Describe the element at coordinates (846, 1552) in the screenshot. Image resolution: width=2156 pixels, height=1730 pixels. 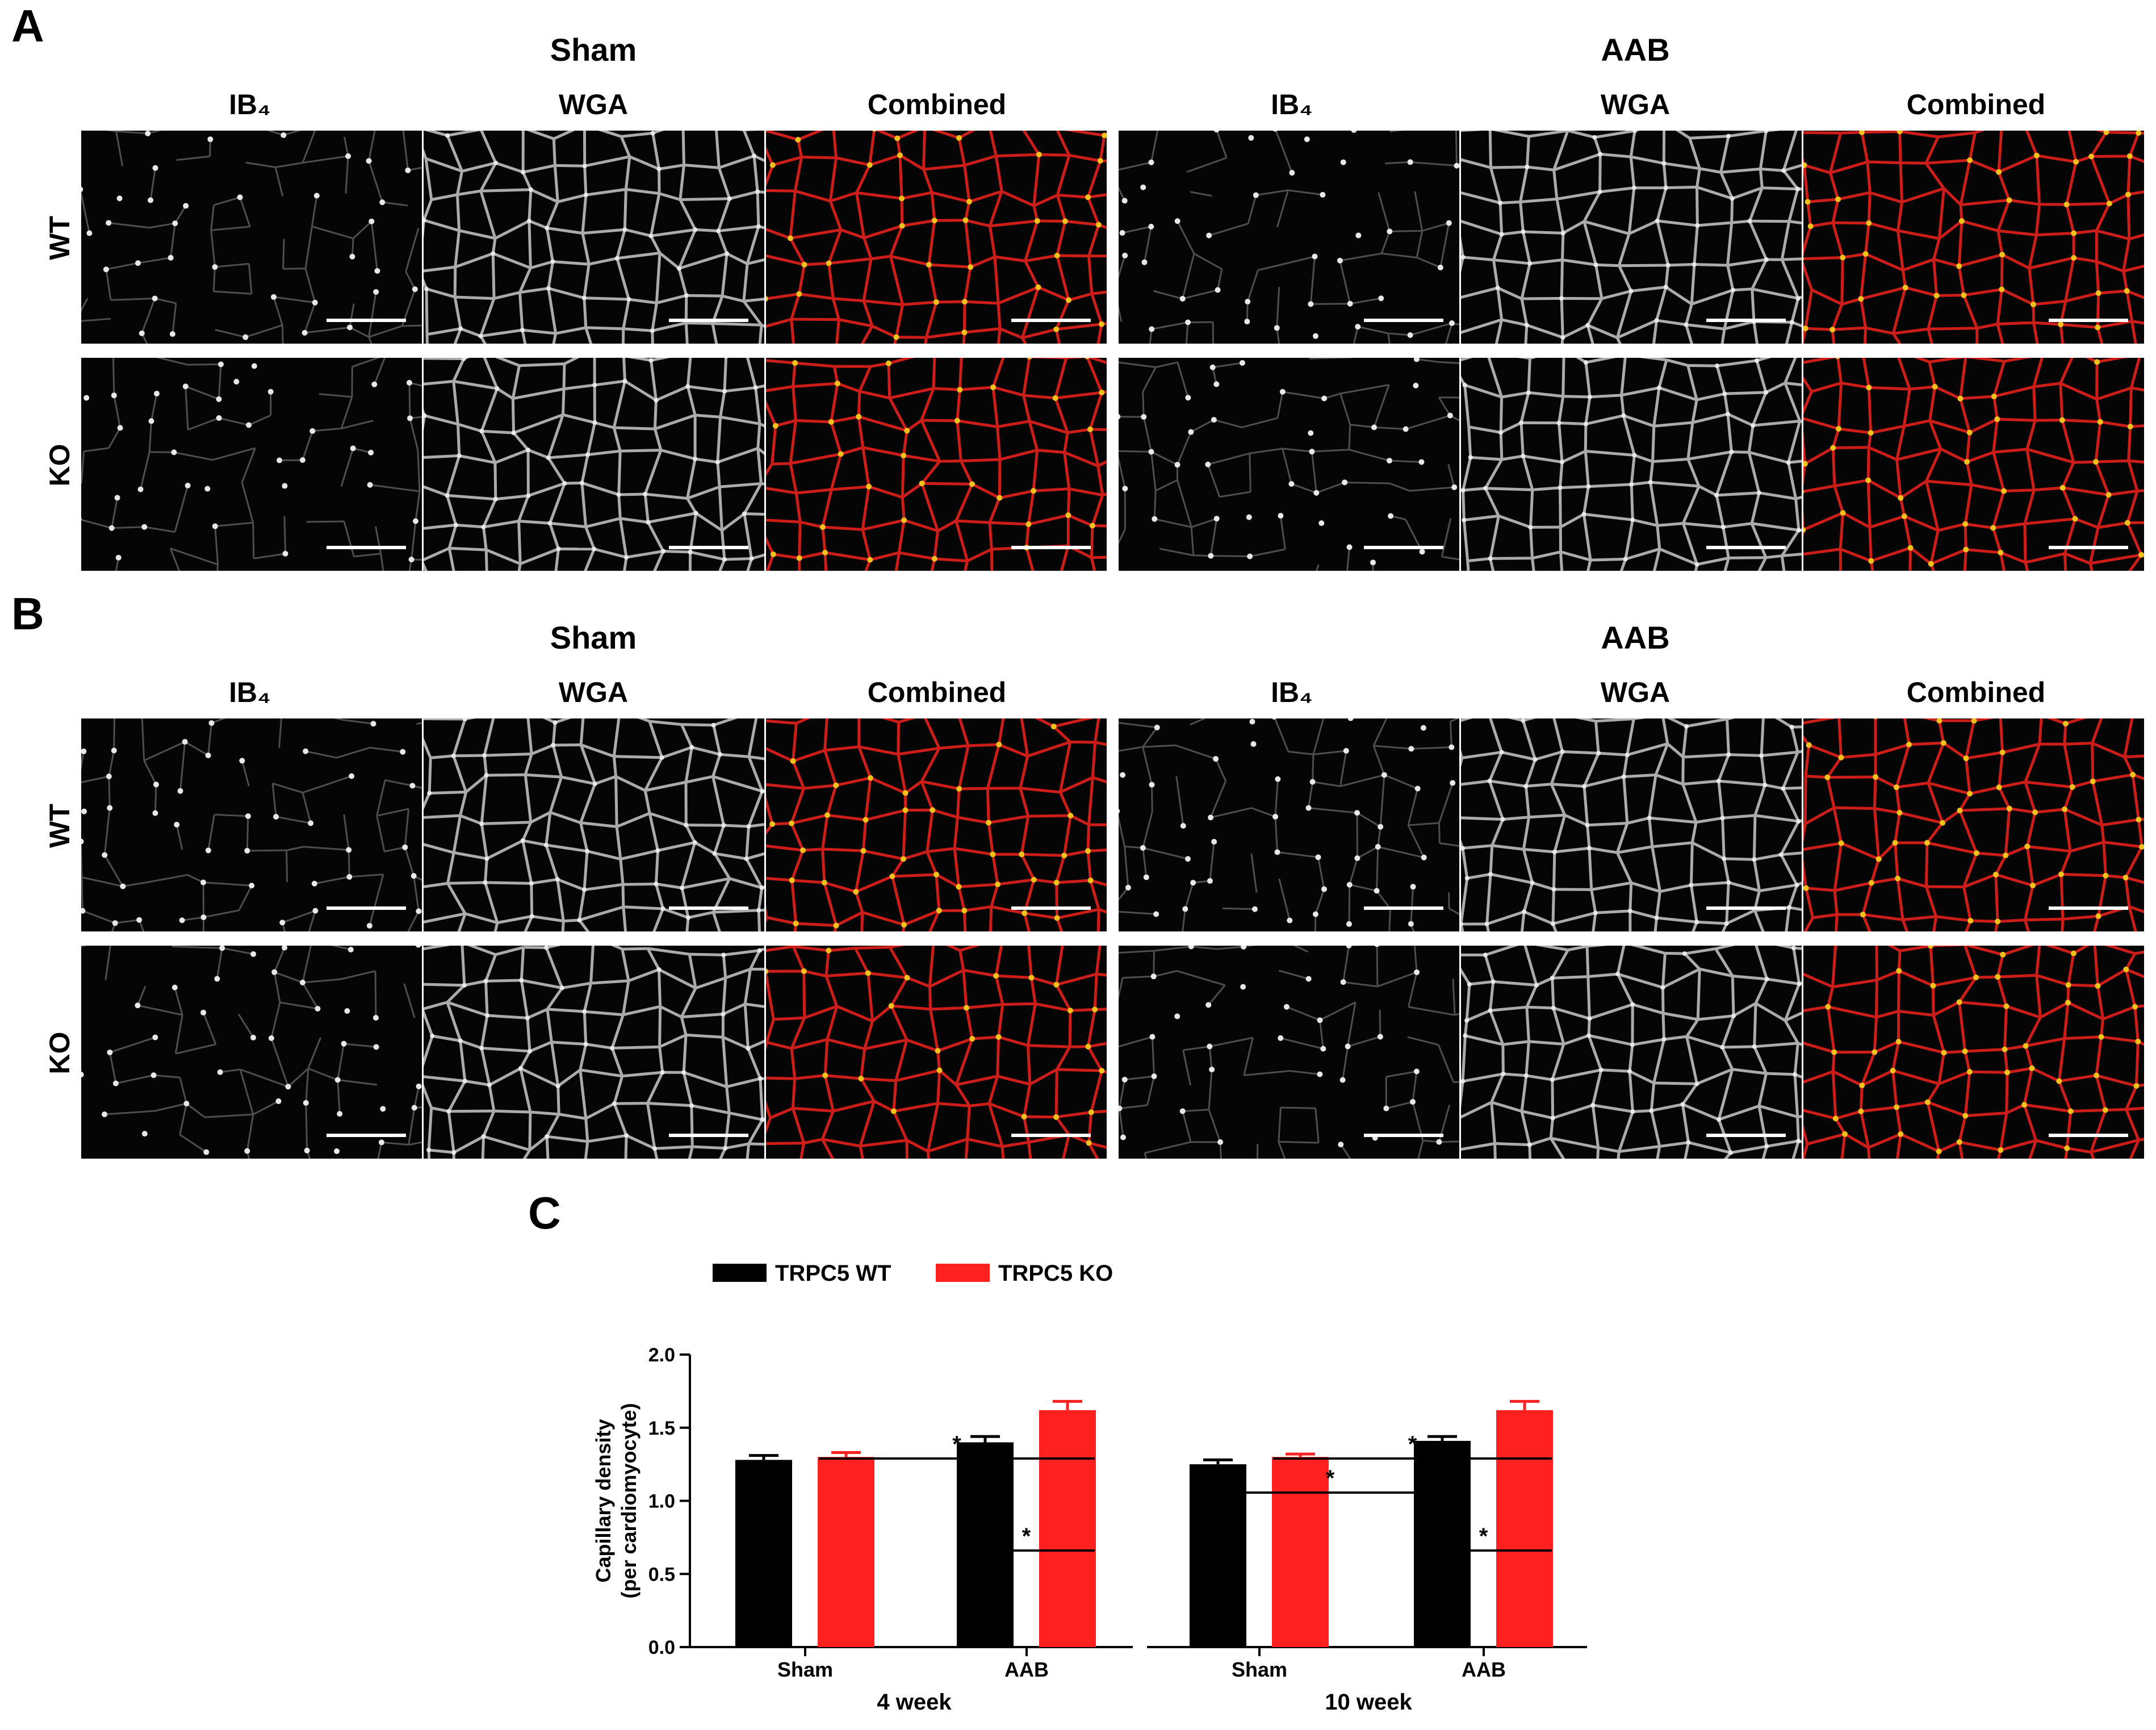
I see `bar-ko-sham` at that location.